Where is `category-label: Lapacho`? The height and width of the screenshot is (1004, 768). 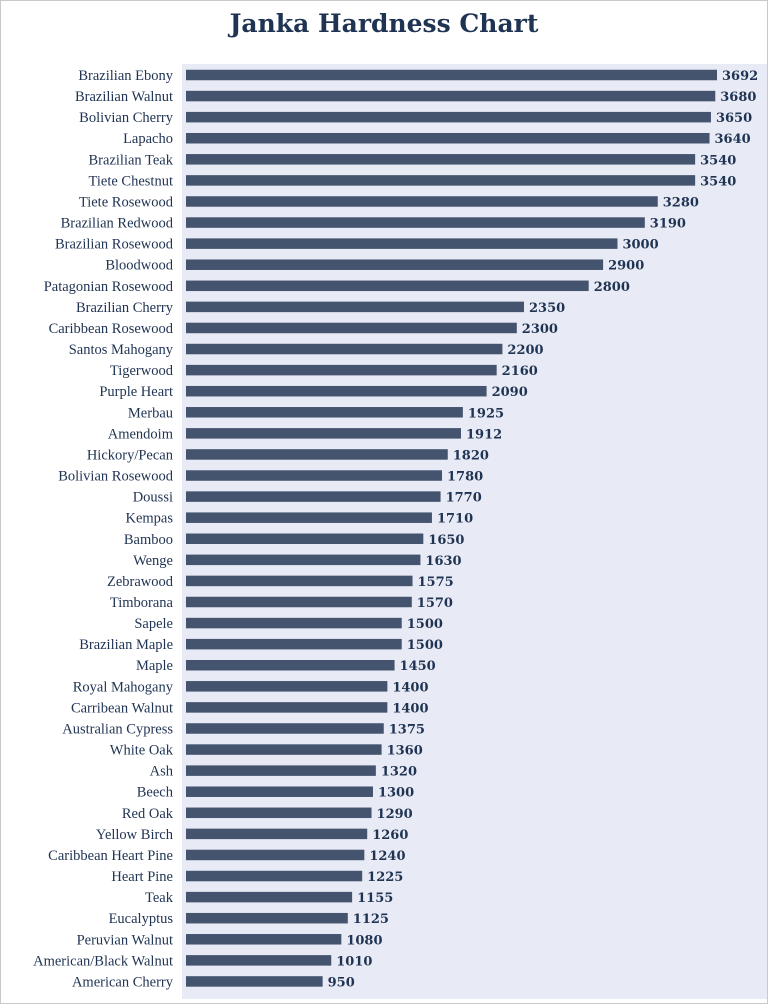
category-label: Lapacho is located at coordinates (148, 139).